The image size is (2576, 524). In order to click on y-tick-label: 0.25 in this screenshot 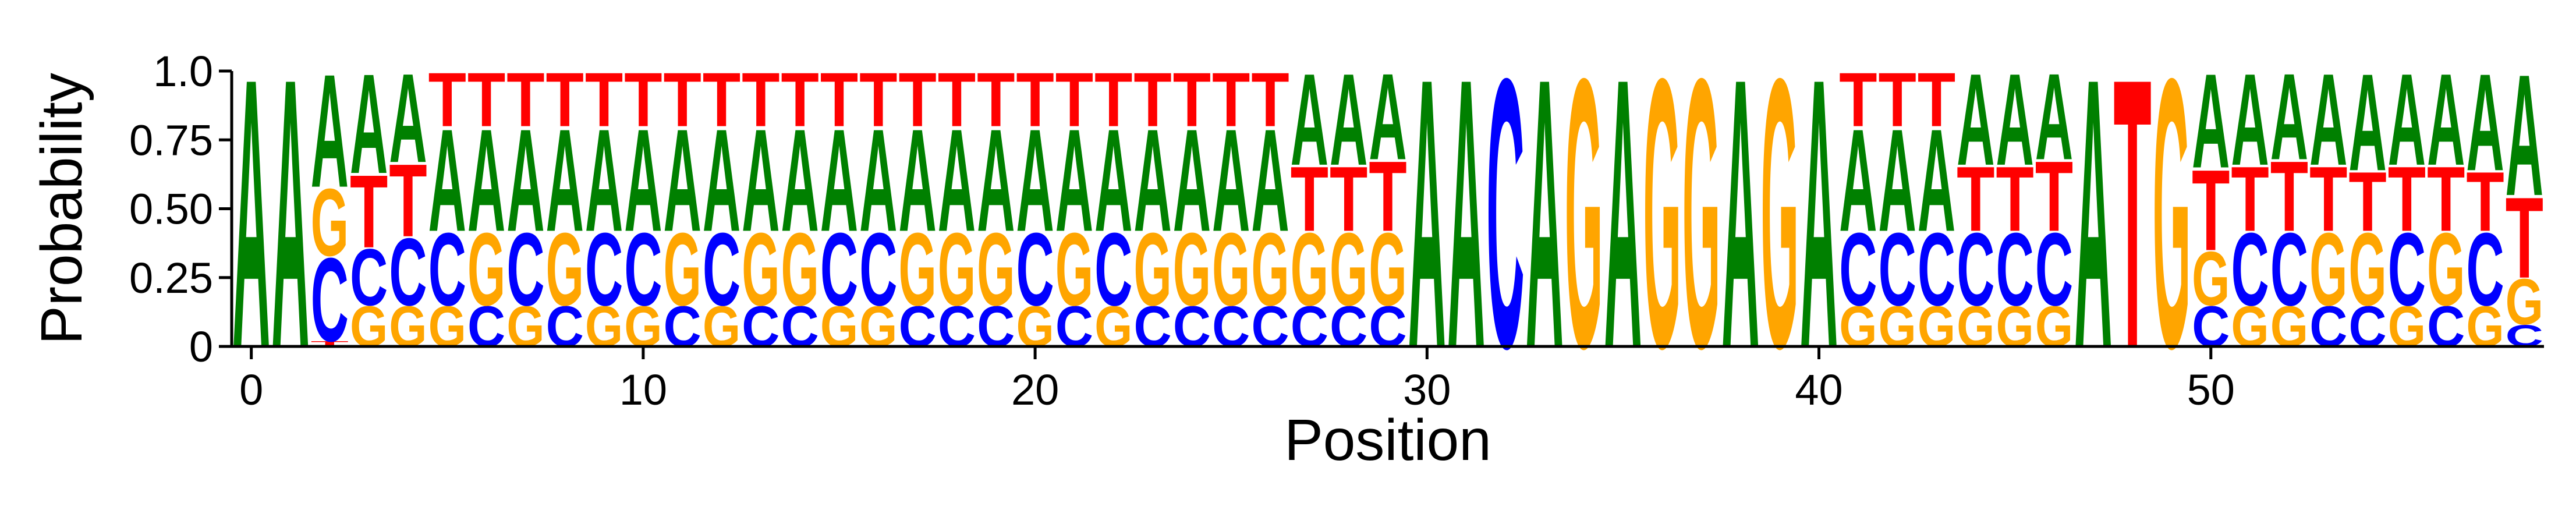, I will do `click(171, 278)`.